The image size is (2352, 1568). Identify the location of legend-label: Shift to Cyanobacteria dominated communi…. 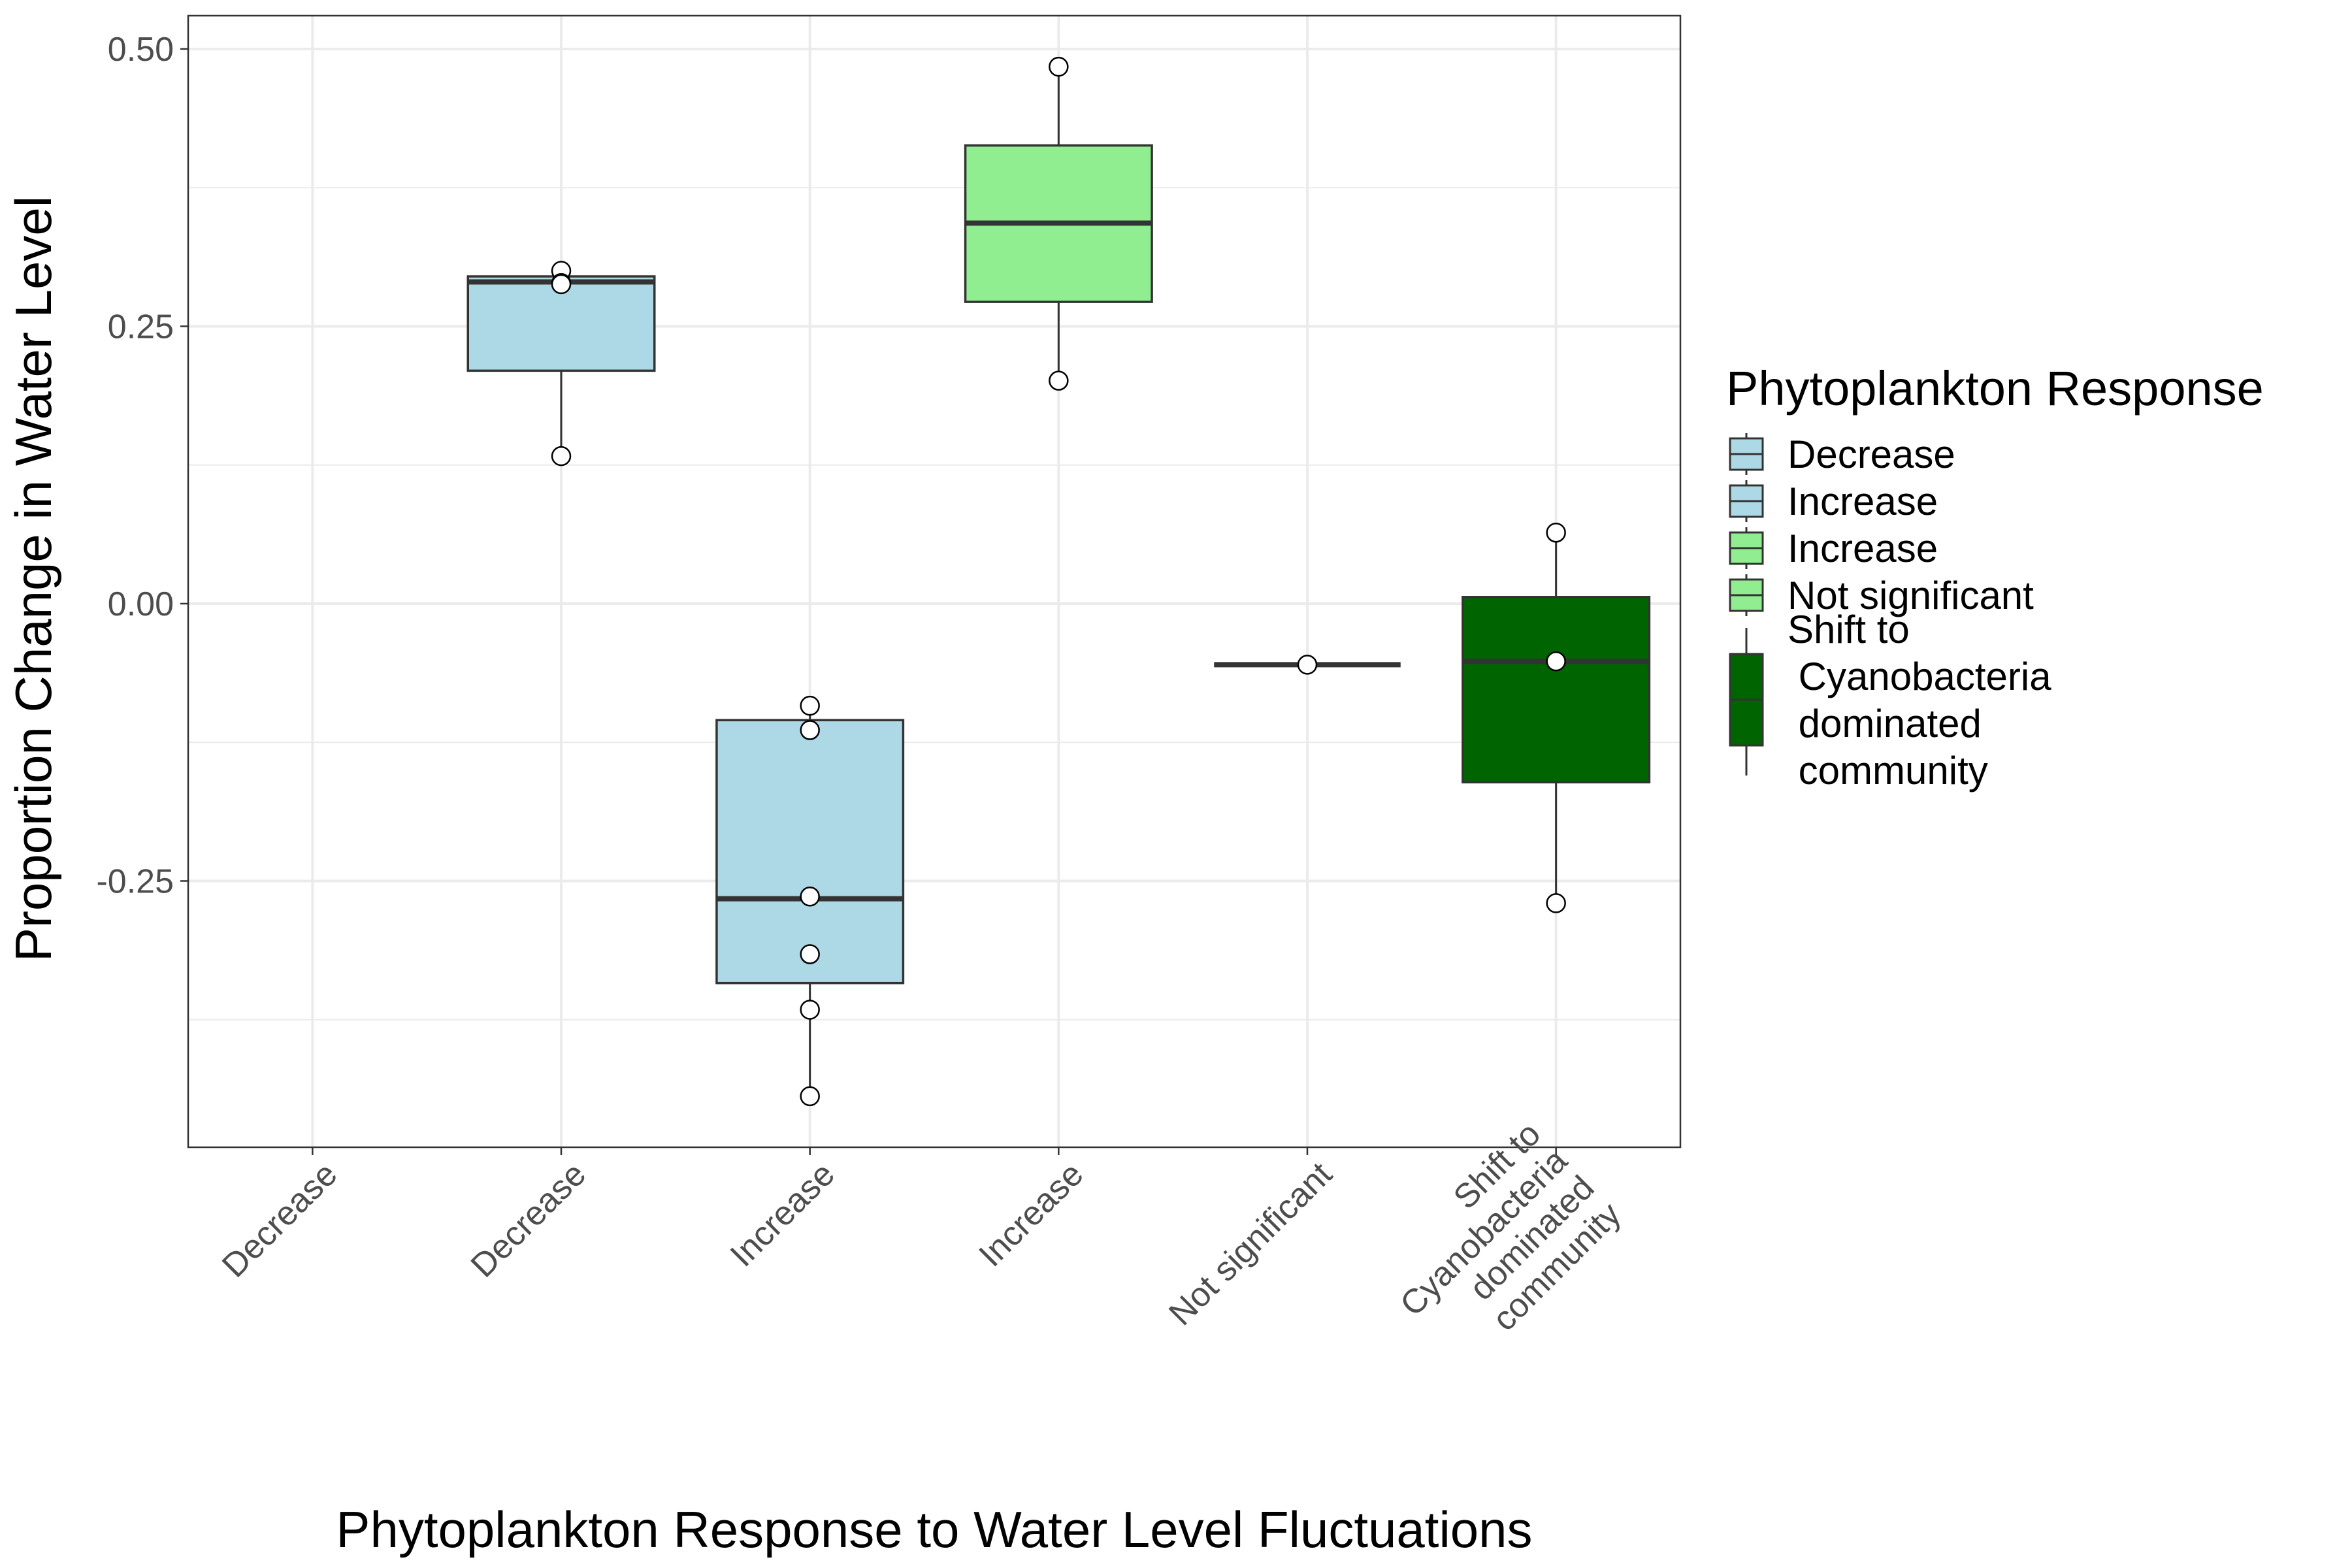
(1919, 700).